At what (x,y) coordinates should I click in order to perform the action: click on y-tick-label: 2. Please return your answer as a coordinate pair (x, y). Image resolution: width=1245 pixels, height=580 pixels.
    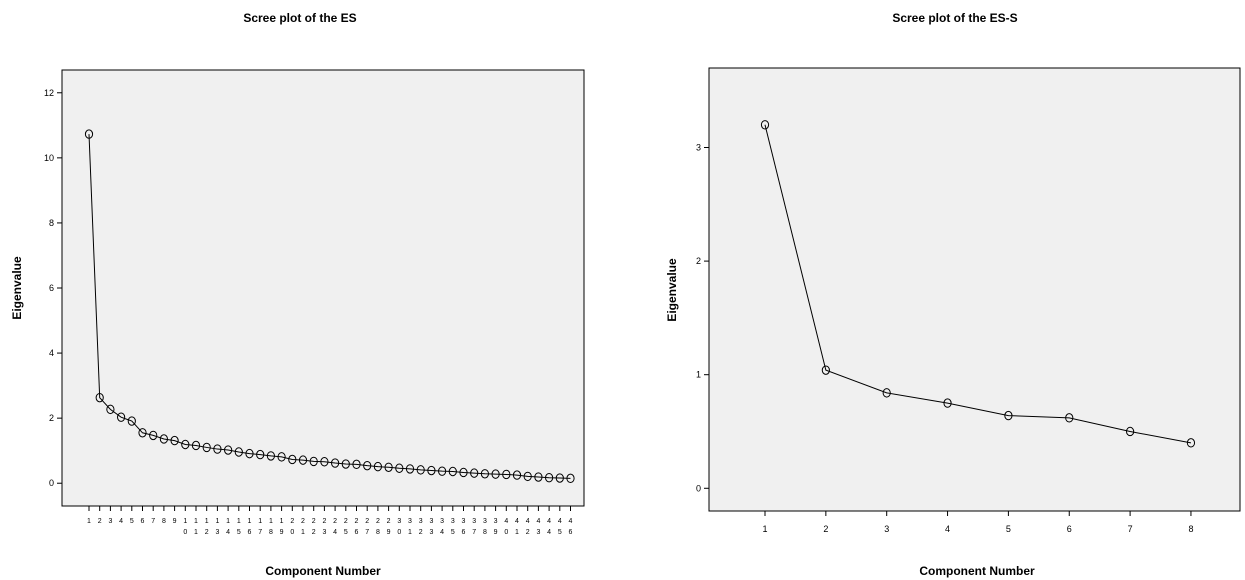
    Looking at the image, I should click on (698, 261).